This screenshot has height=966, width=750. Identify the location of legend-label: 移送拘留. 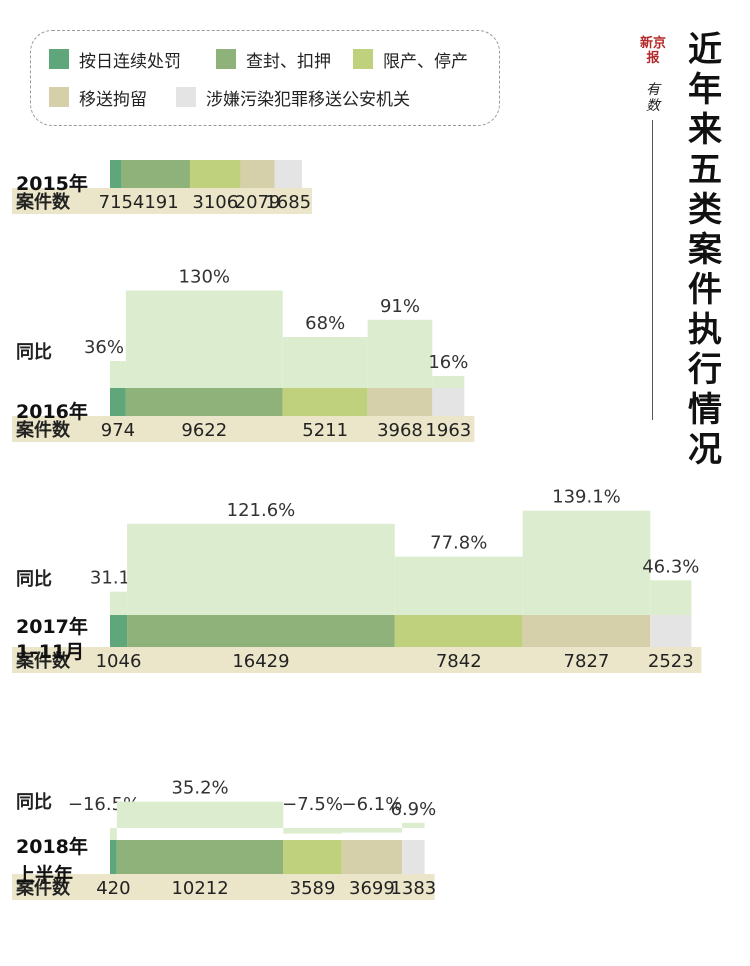
(113, 99).